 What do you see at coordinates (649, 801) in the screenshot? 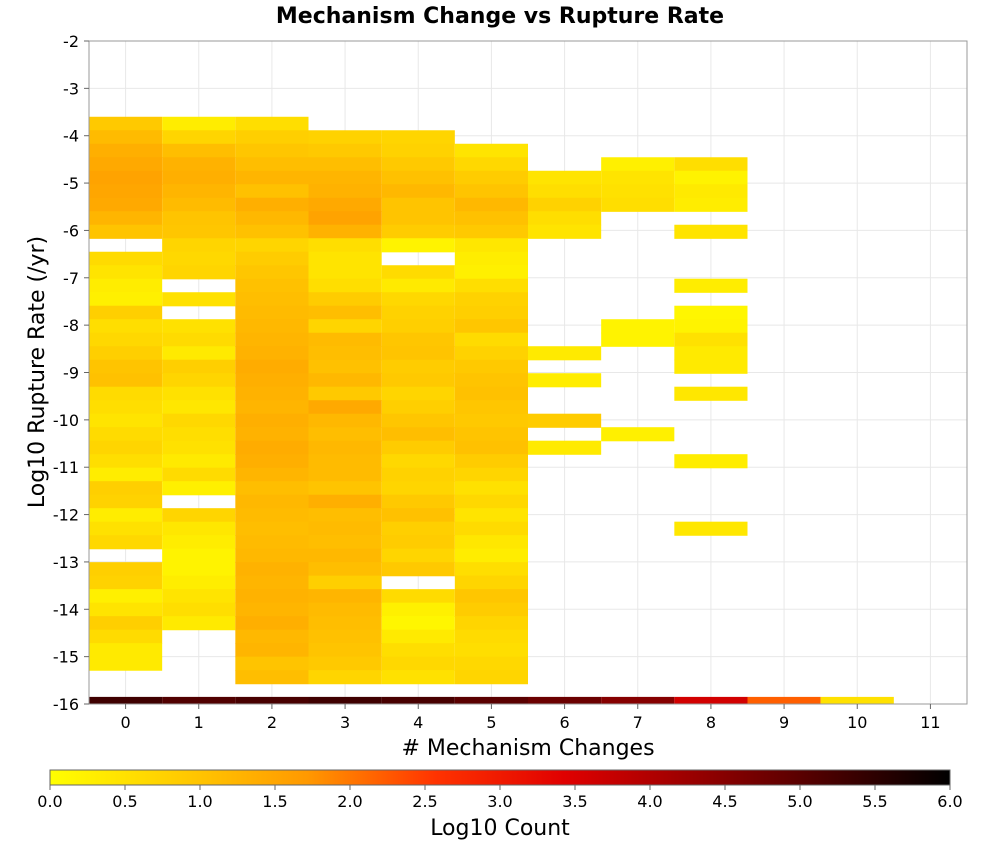
I see `colorbar-tick-label: 4.0` at bounding box center [649, 801].